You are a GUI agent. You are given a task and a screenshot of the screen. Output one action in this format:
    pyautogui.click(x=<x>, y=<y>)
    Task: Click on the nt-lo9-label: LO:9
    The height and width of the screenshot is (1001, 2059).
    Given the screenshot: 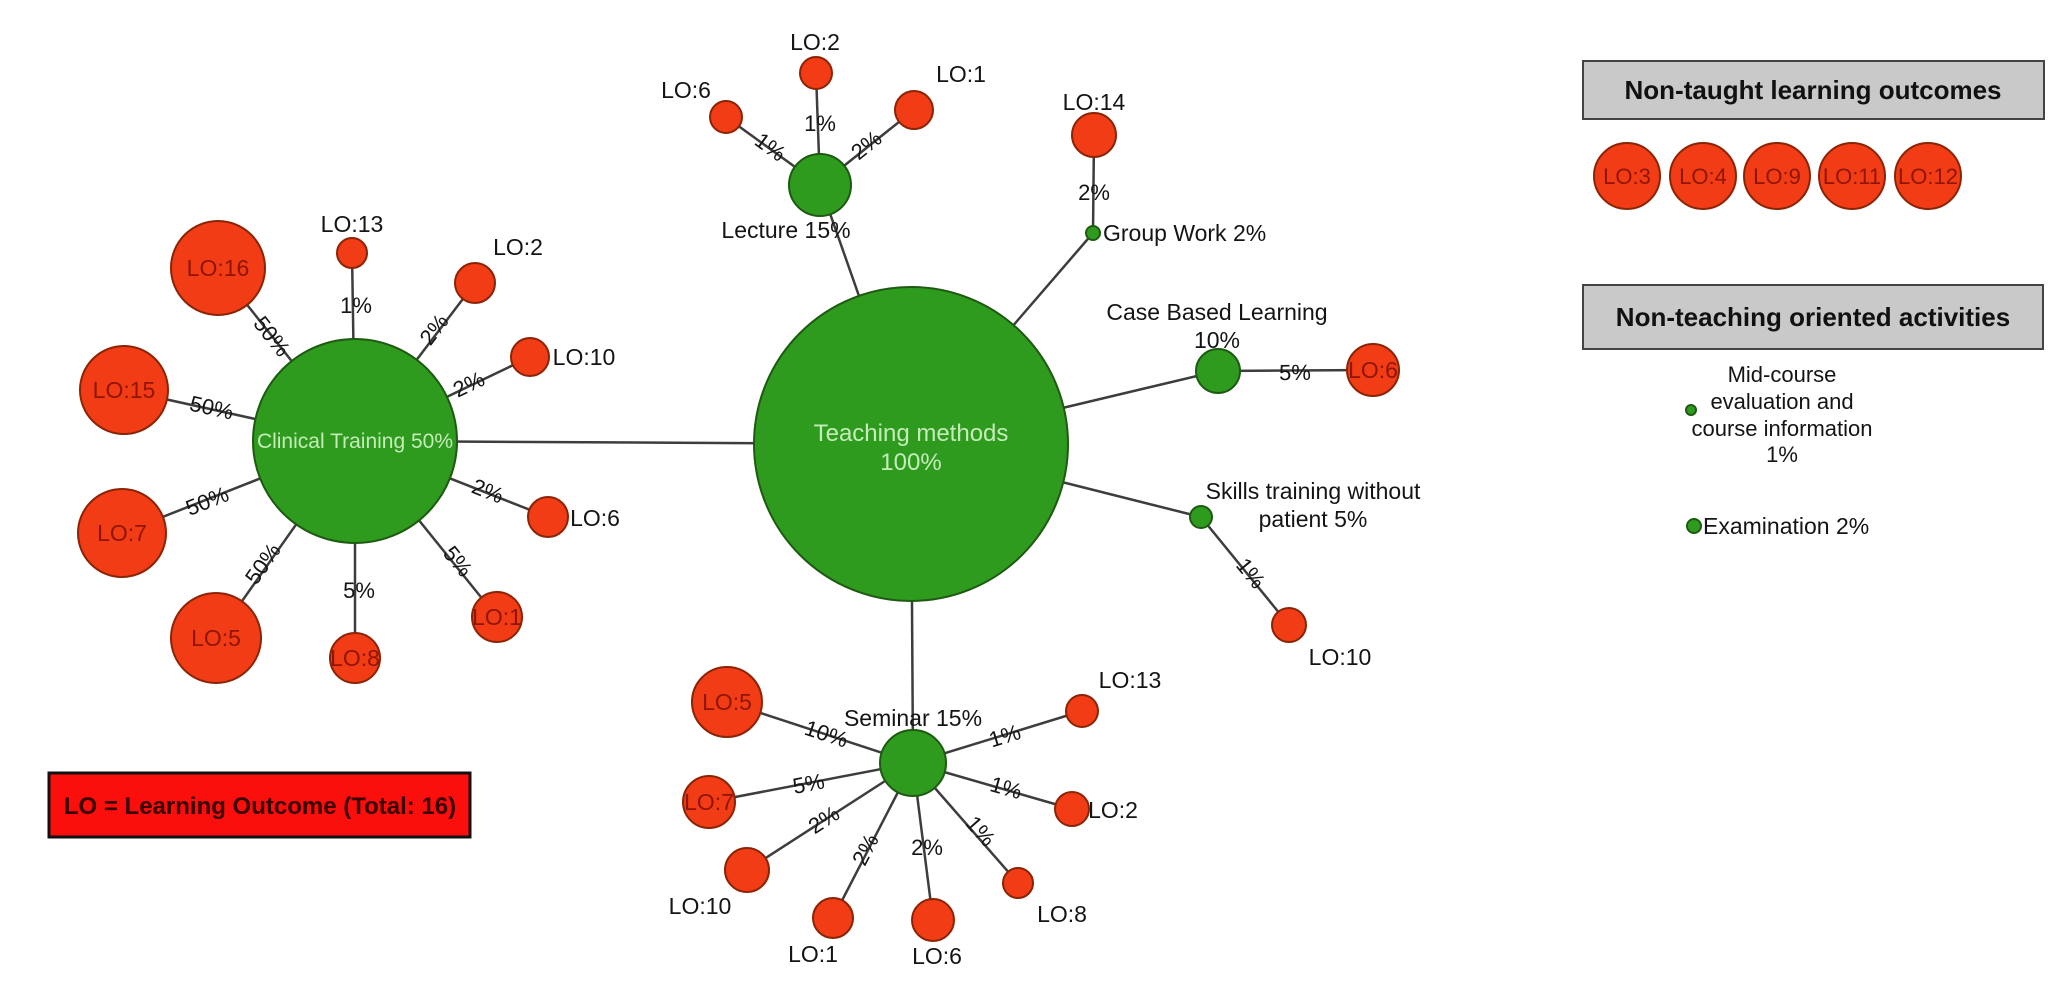 What is the action you would take?
    pyautogui.click(x=1777, y=176)
    